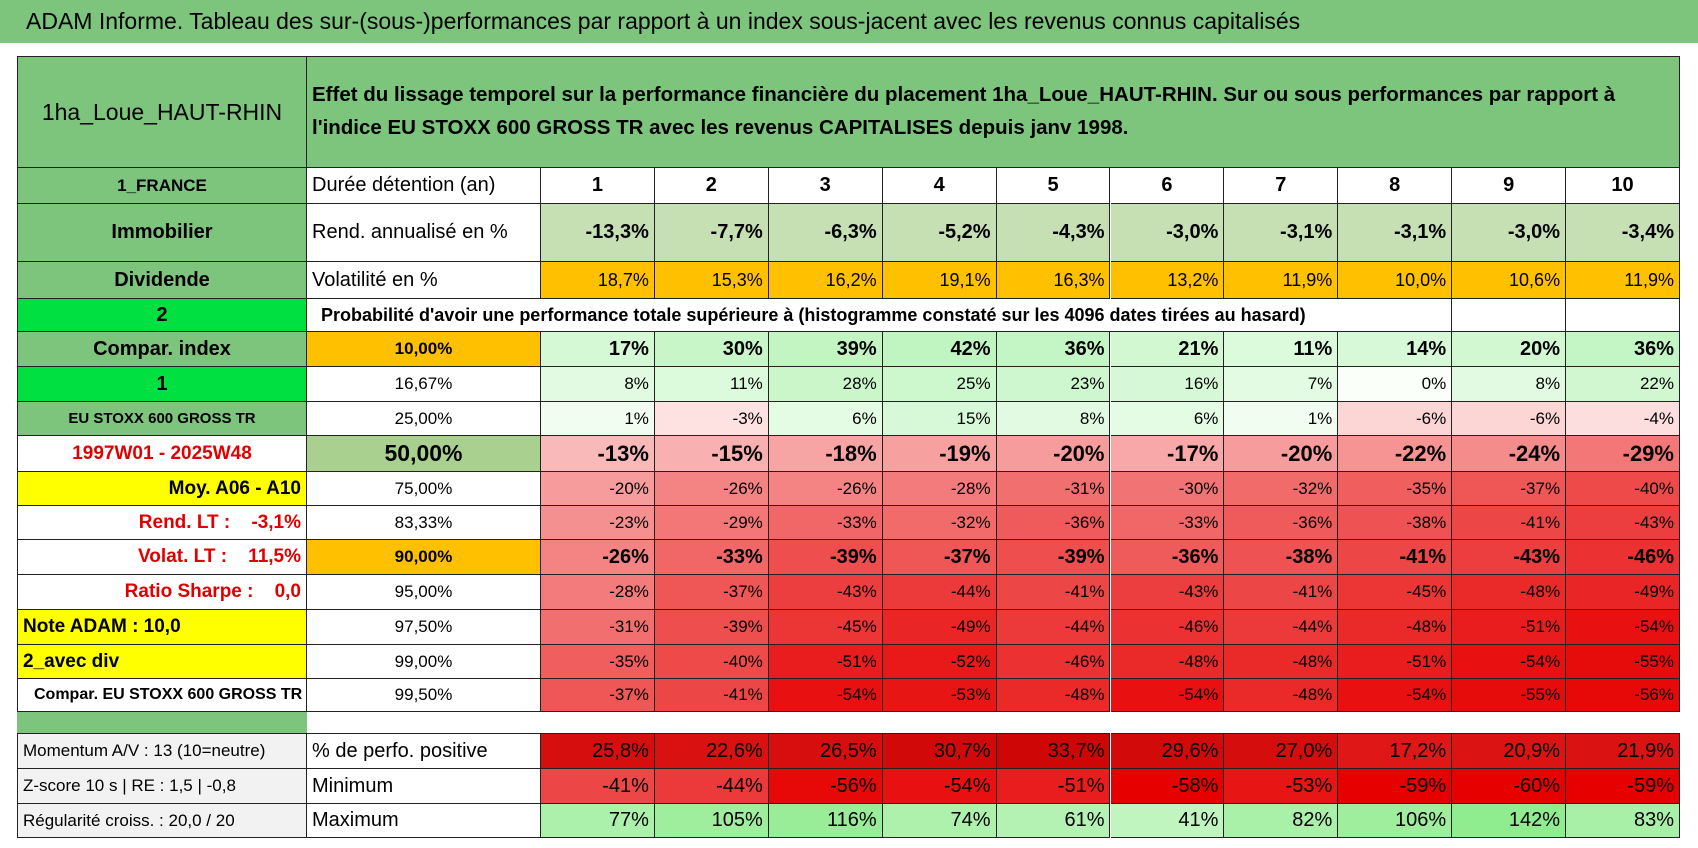  What do you see at coordinates (1167, 419) in the screenshot?
I see `value-cell: 6%` at bounding box center [1167, 419].